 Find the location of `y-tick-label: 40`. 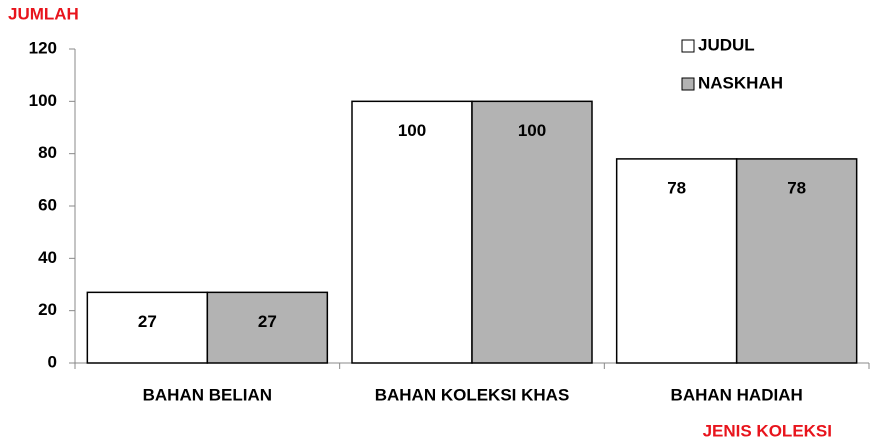

y-tick-label: 40 is located at coordinates (47, 257).